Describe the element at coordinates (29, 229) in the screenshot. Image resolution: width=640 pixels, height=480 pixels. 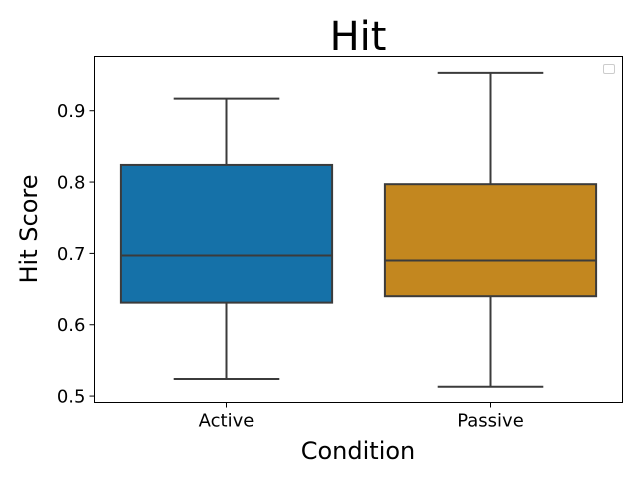
I see `y-axis-label: Hit Score` at that location.